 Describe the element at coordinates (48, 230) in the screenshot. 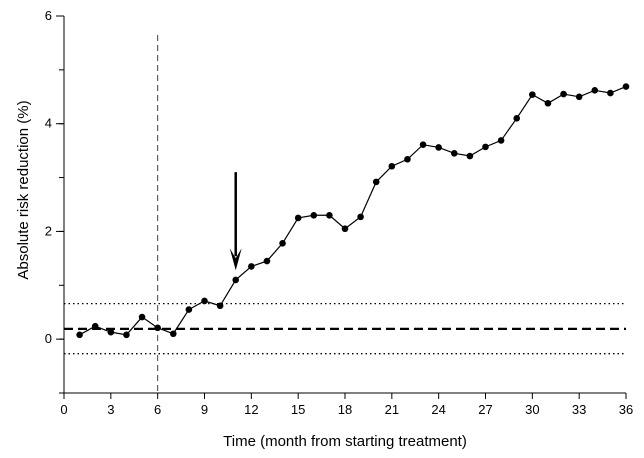

I see `y-tick-label: 2` at that location.